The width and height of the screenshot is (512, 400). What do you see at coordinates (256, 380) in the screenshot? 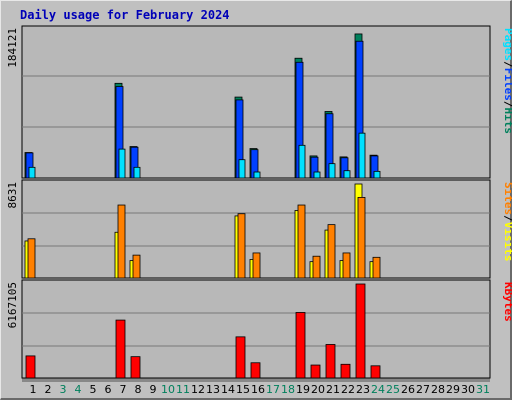
I see `x-axis-bar` at bounding box center [256, 380].